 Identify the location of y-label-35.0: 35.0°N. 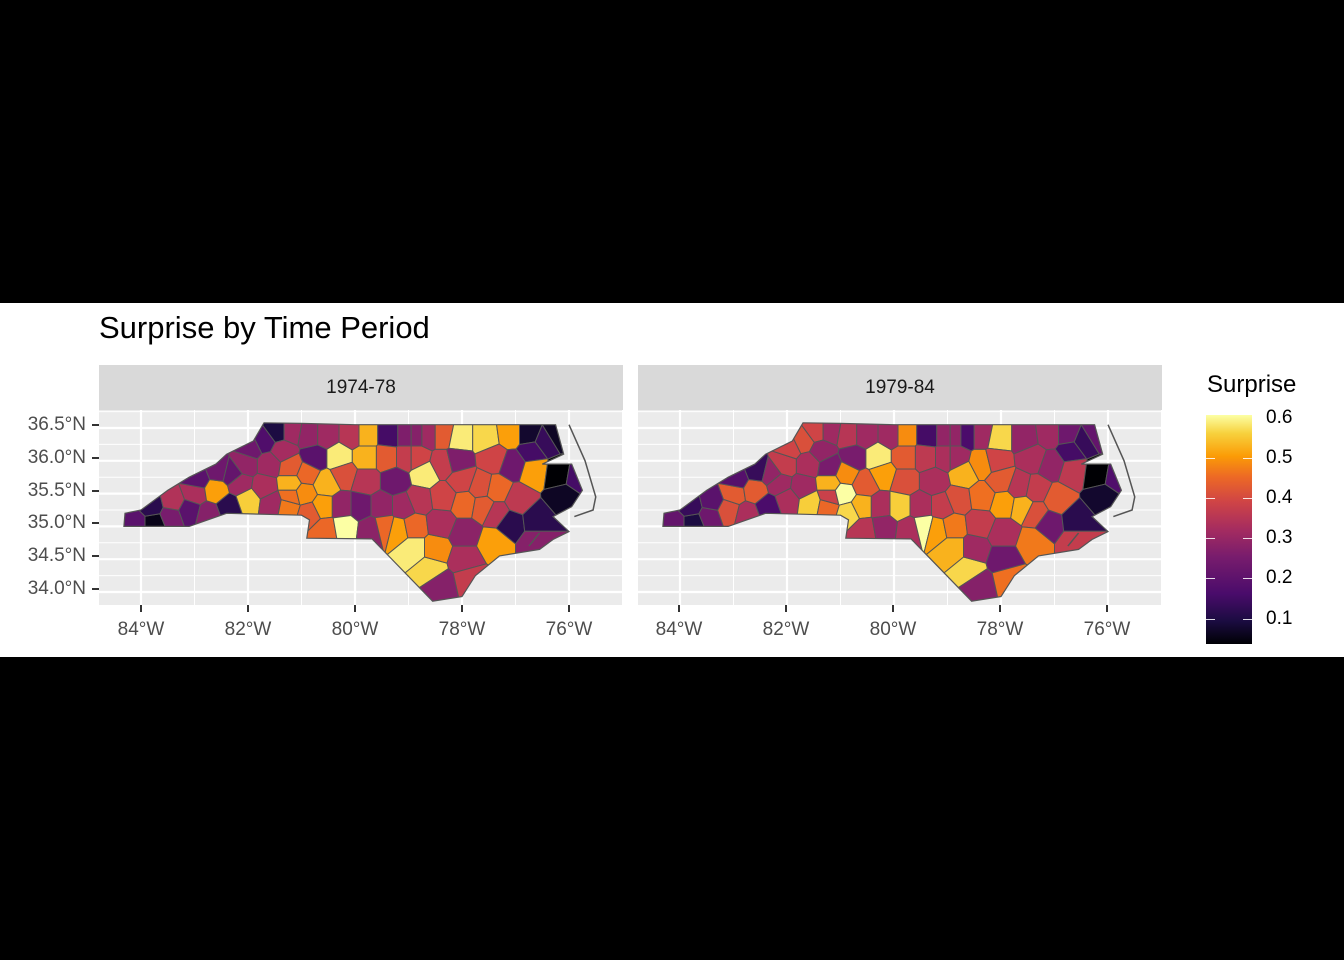
(56, 522).